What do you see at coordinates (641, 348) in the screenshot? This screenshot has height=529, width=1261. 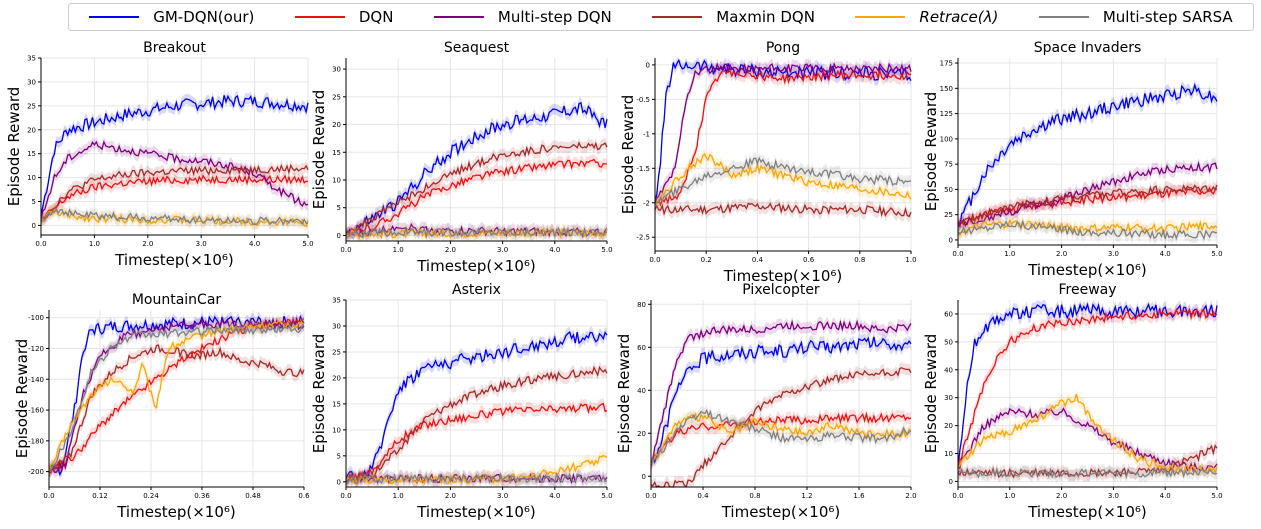 I see `y-tick-label: 60` at bounding box center [641, 348].